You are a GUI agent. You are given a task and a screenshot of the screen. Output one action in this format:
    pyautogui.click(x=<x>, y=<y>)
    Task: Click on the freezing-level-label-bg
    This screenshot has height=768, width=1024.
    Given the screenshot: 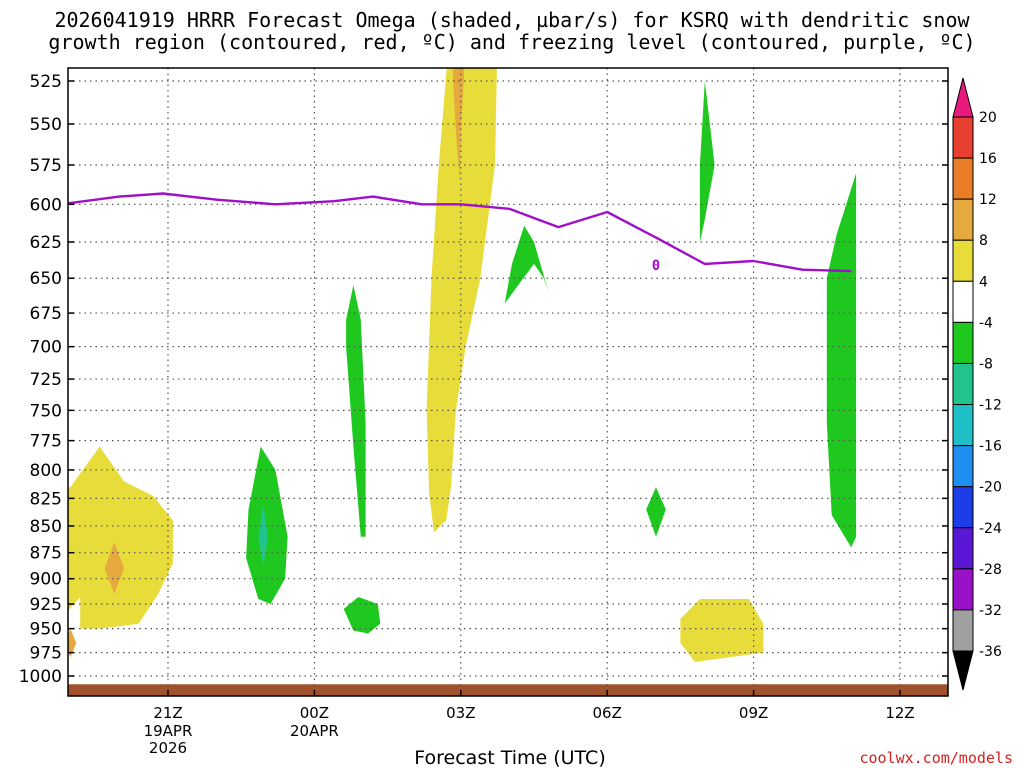 What is the action you would take?
    pyautogui.click(x=656, y=263)
    